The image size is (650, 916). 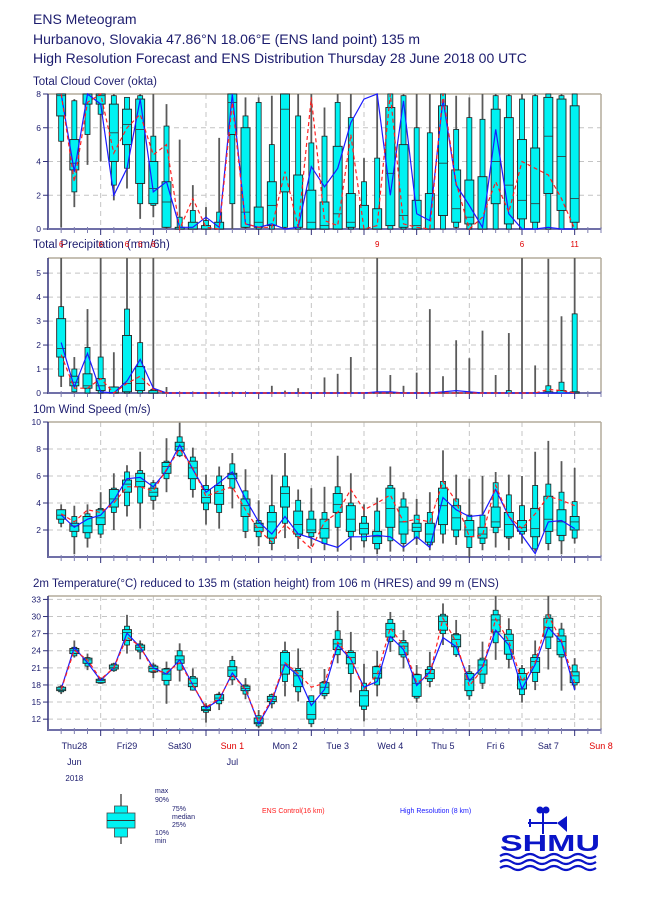 I want to click on y-tick-label: 1, so click(x=38, y=369).